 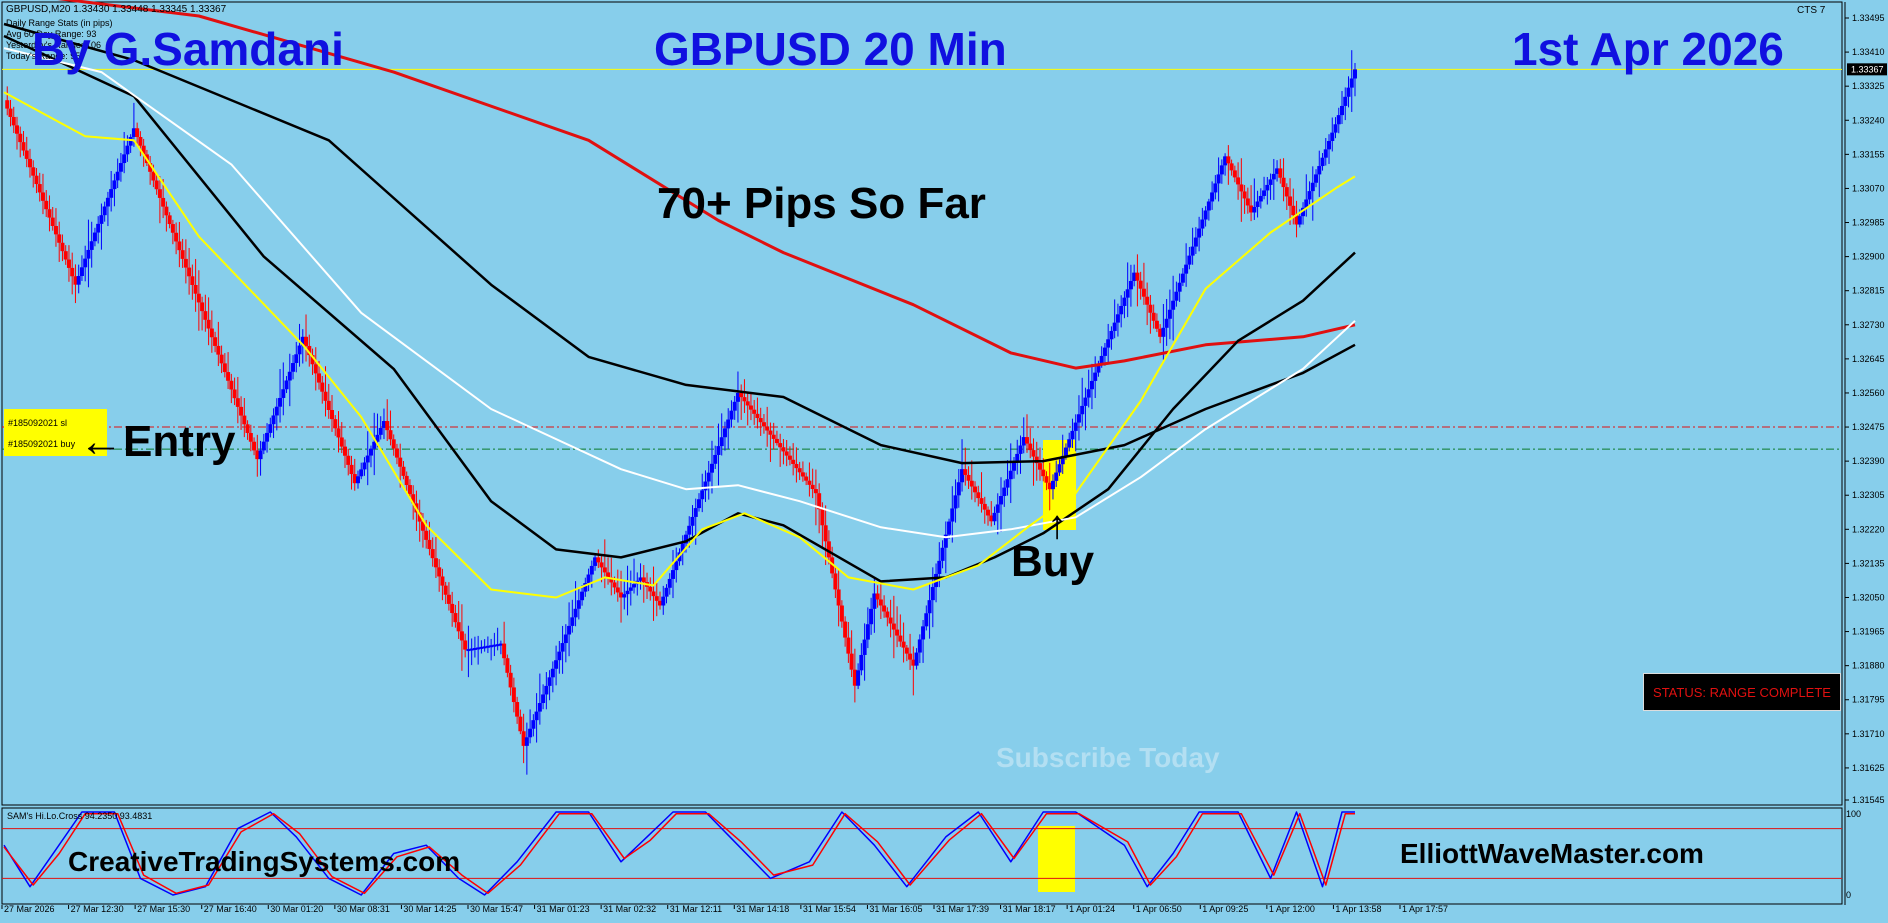 I want to click on indicator-scale-low: 0, so click(x=1849, y=895).